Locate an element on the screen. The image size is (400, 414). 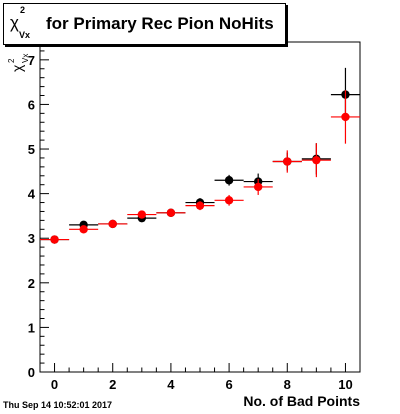
y-axis-label-symbol: χ is located at coordinates (17, 68).